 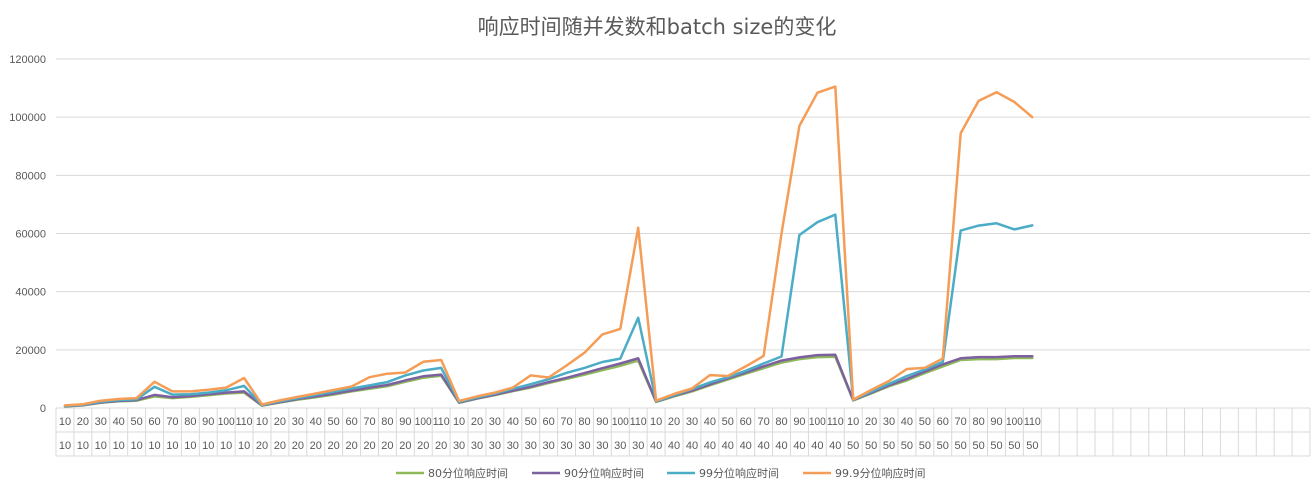 What do you see at coordinates (657, 27) in the screenshot?
I see `chart-title: 响应时间随并发数和batch size的变化` at bounding box center [657, 27].